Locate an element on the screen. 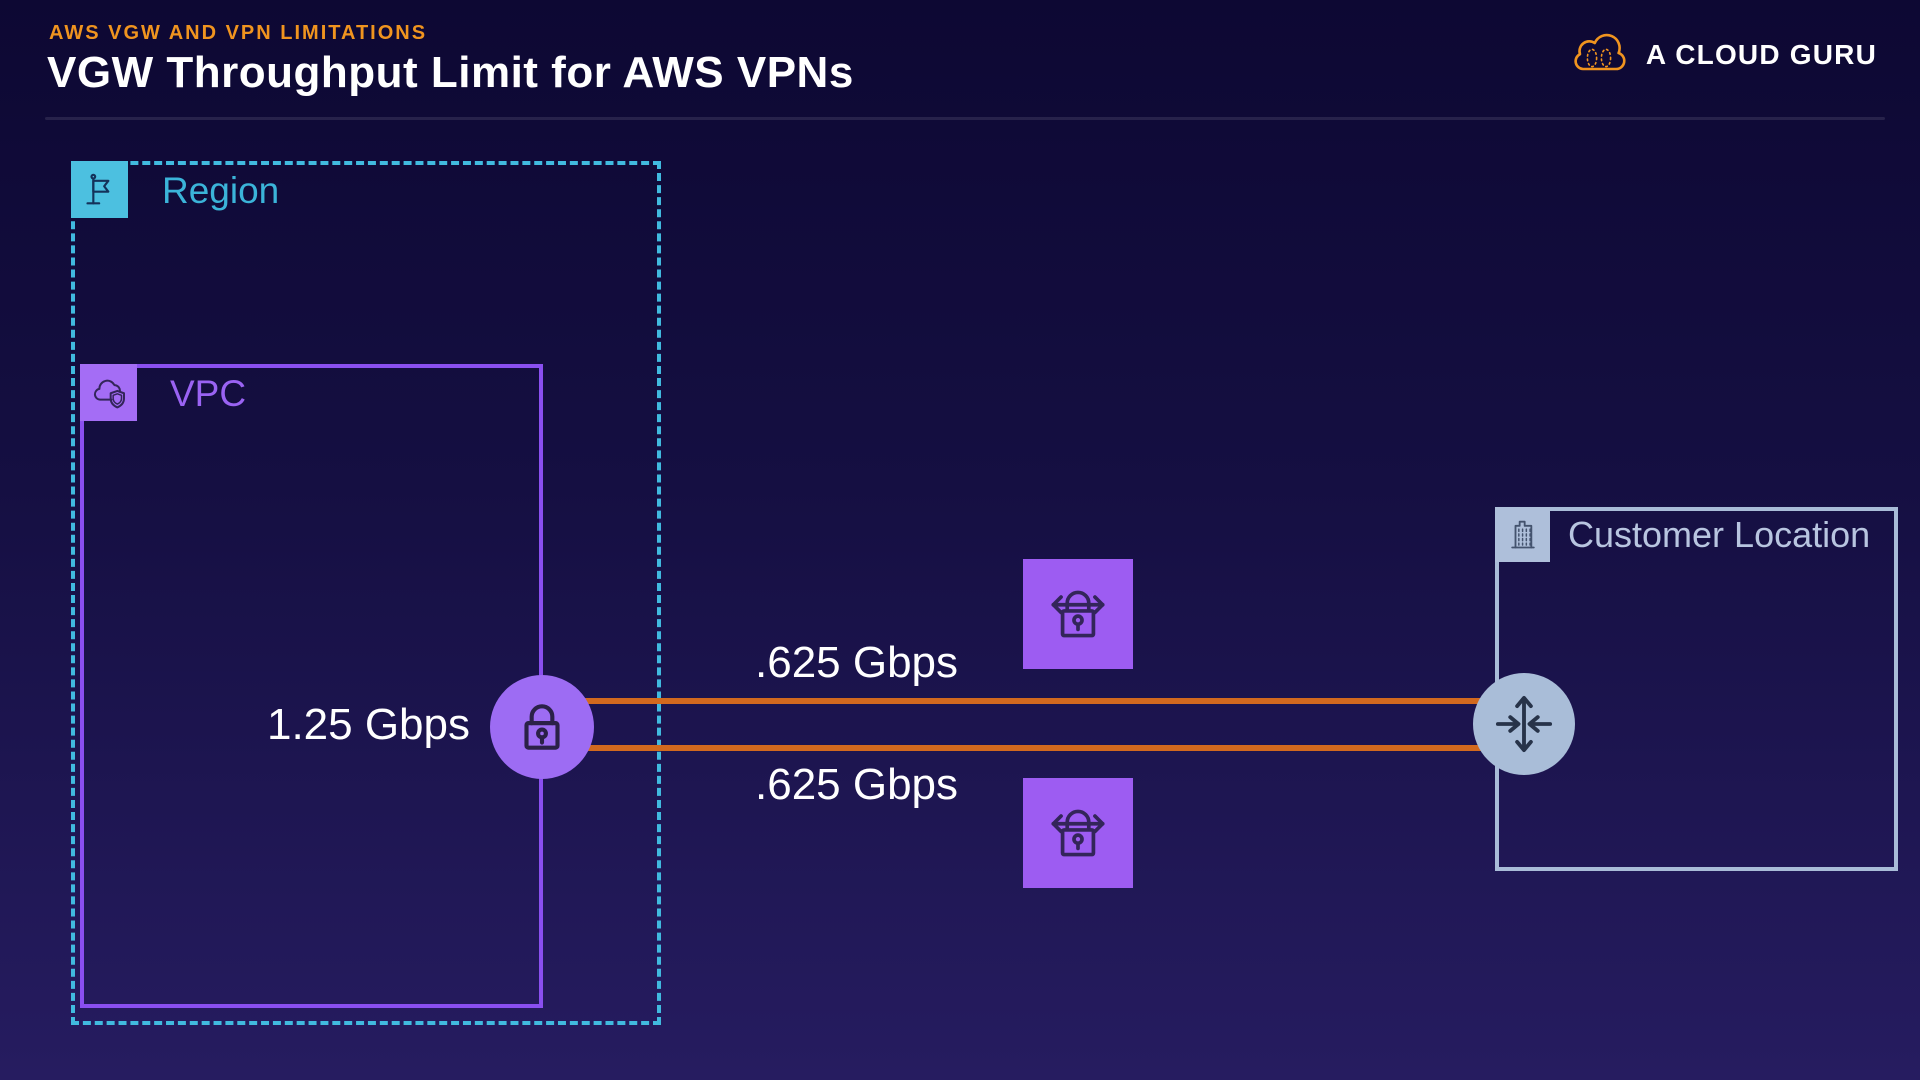 The width and height of the screenshot is (1920, 1080). brand-logo: A CLOUD GURU is located at coordinates (1722, 55).